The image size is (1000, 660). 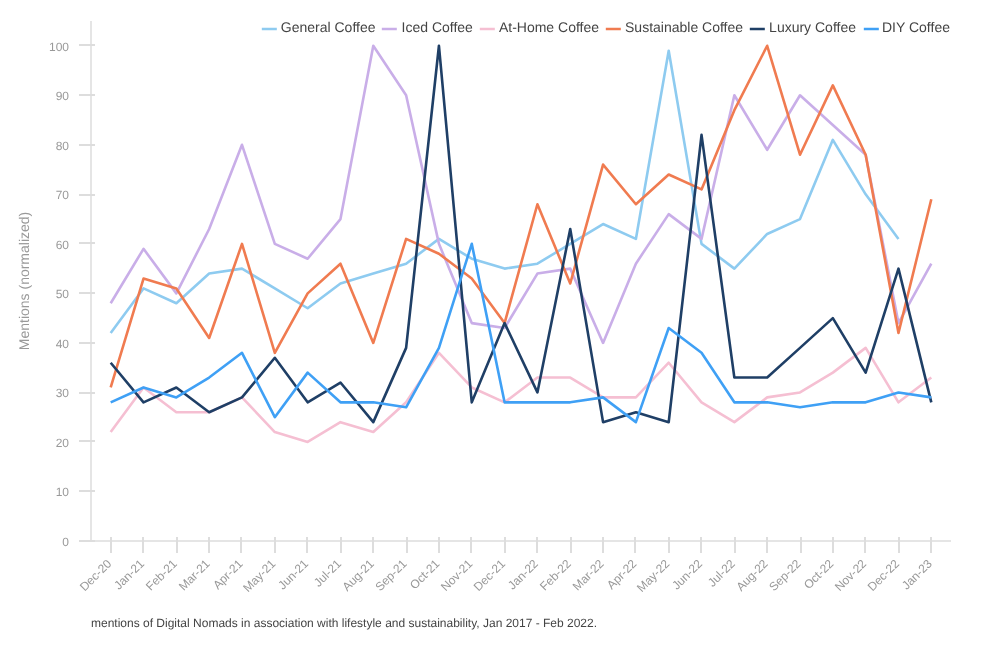 What do you see at coordinates (521, 395) in the screenshot?
I see `line-series` at bounding box center [521, 395].